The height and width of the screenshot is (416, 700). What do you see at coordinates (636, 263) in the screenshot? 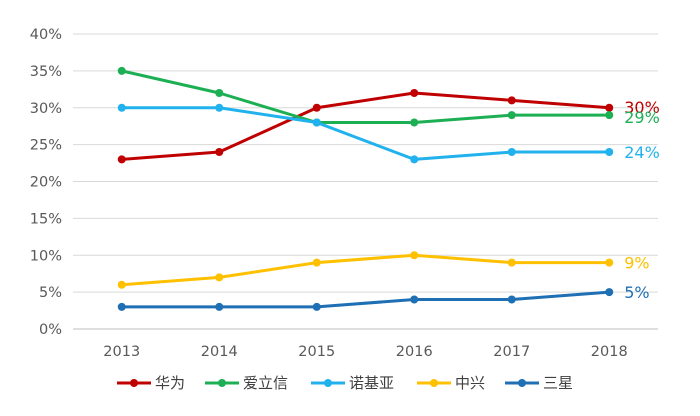
I see `end-value-label: 9%` at bounding box center [636, 263].